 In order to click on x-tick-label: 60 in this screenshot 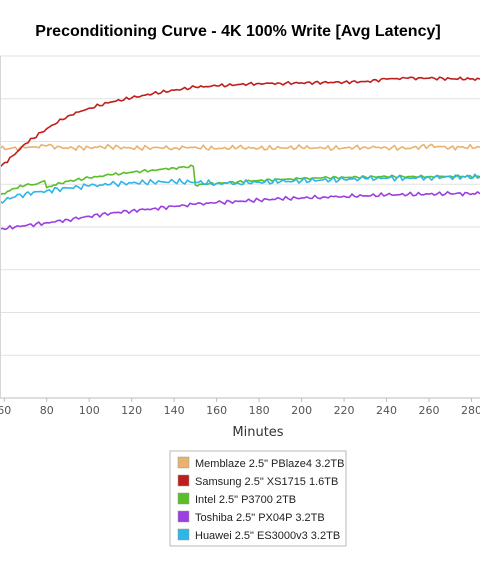, I will do `click(5, 410)`.